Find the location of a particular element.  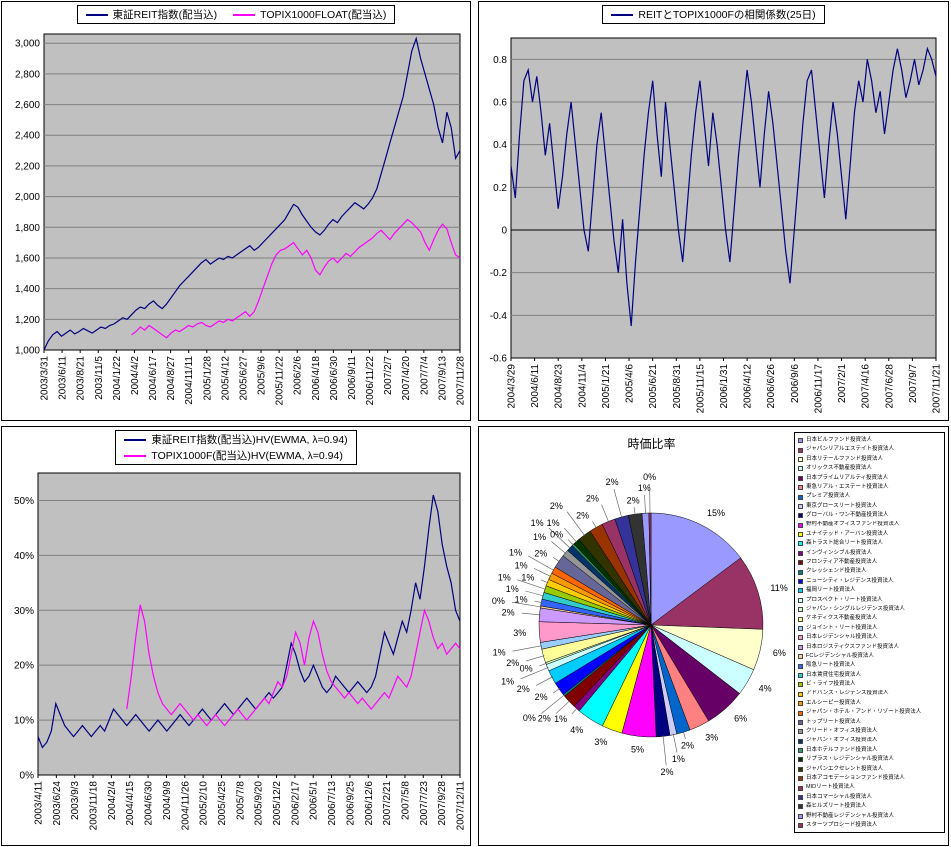

svg-text: 2,000 is located at coordinates (27, 197).